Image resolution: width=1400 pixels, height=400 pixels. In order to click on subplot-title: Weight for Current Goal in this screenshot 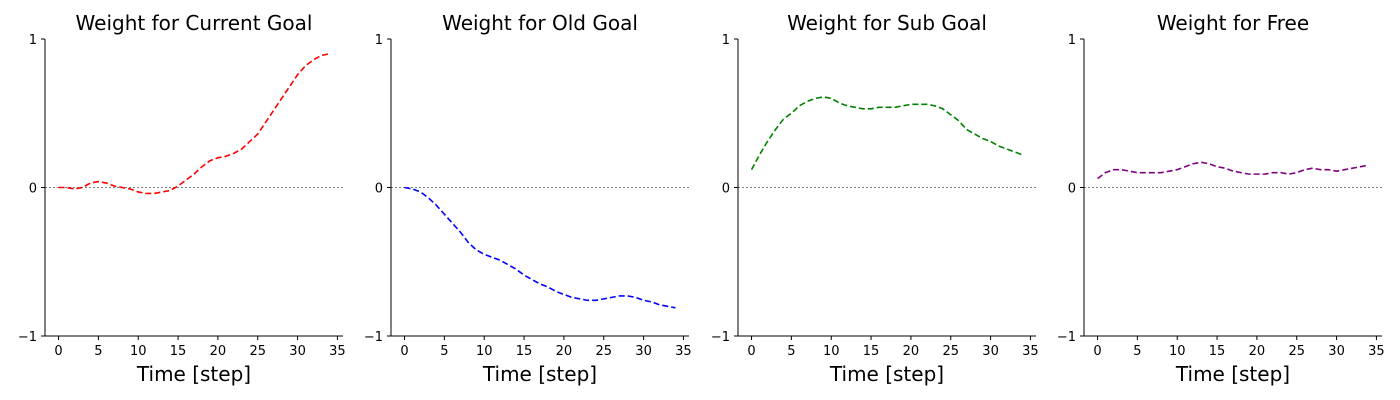, I will do `click(194, 23)`.